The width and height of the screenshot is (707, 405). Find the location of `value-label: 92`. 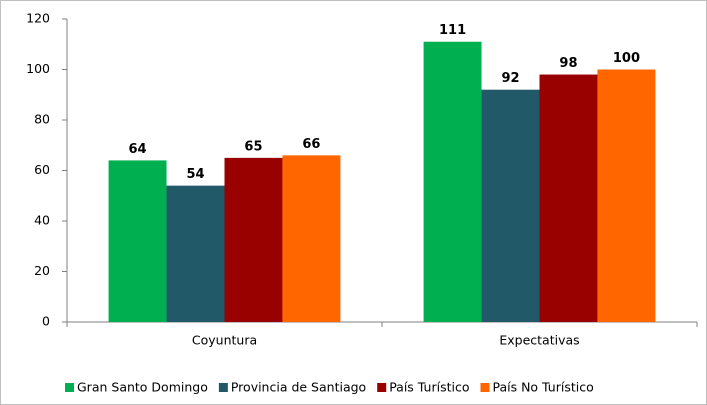

value-label: 92 is located at coordinates (510, 78).